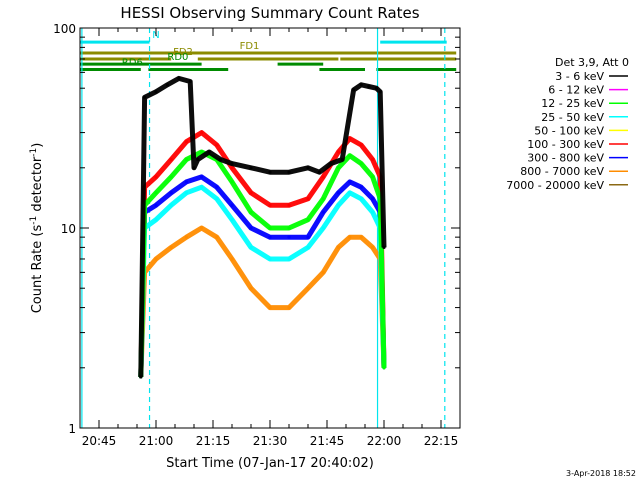 Image resolution: width=640 pixels, height=480 pixels. I want to click on legend-label: 50 - 100 keV, so click(569, 130).